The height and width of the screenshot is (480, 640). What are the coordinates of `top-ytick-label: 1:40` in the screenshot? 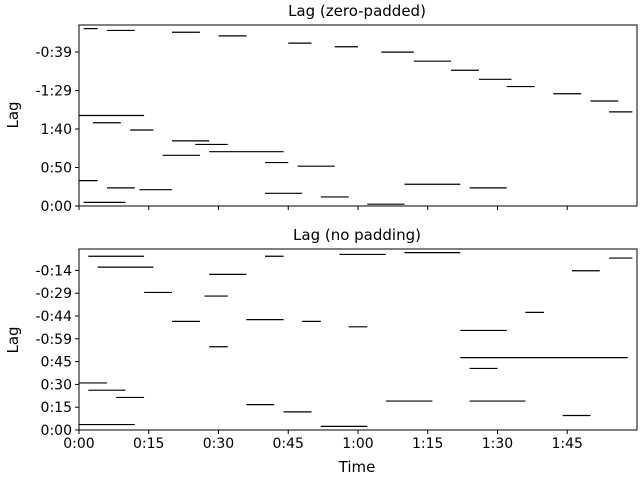 It's located at (56, 130).